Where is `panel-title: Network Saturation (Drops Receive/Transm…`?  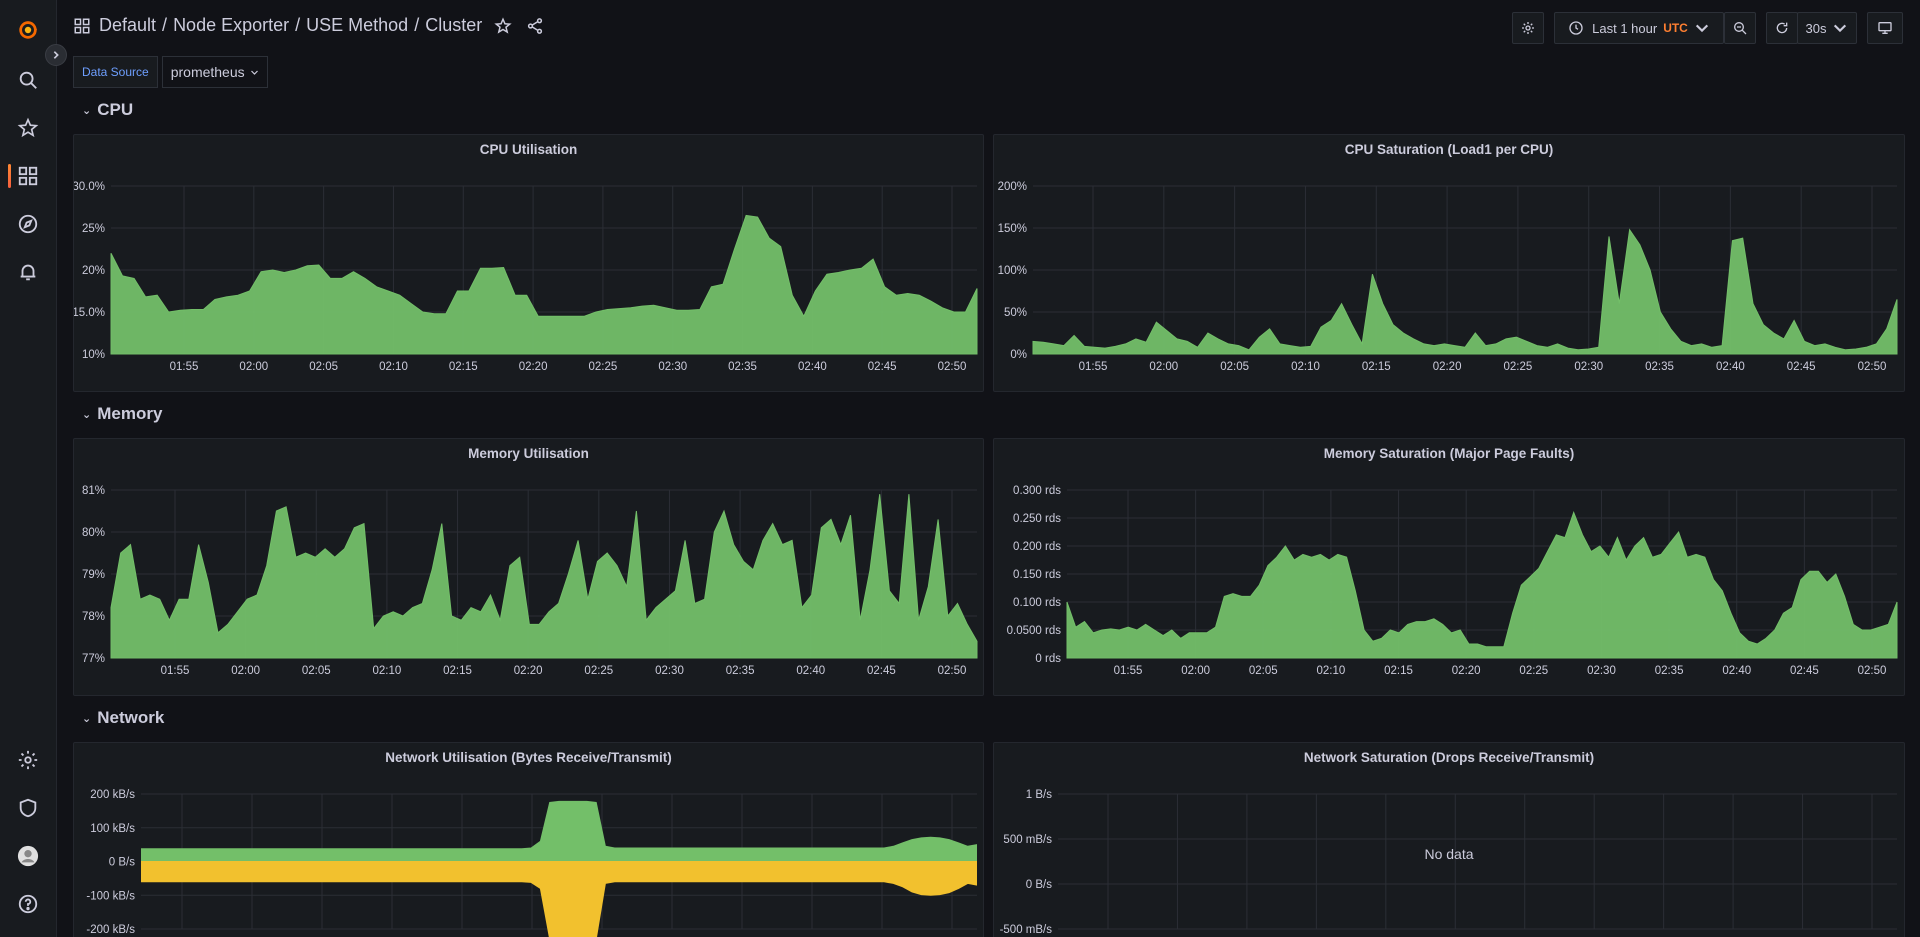
panel-title: Network Saturation (Drops Receive/Transm… is located at coordinates (1449, 757).